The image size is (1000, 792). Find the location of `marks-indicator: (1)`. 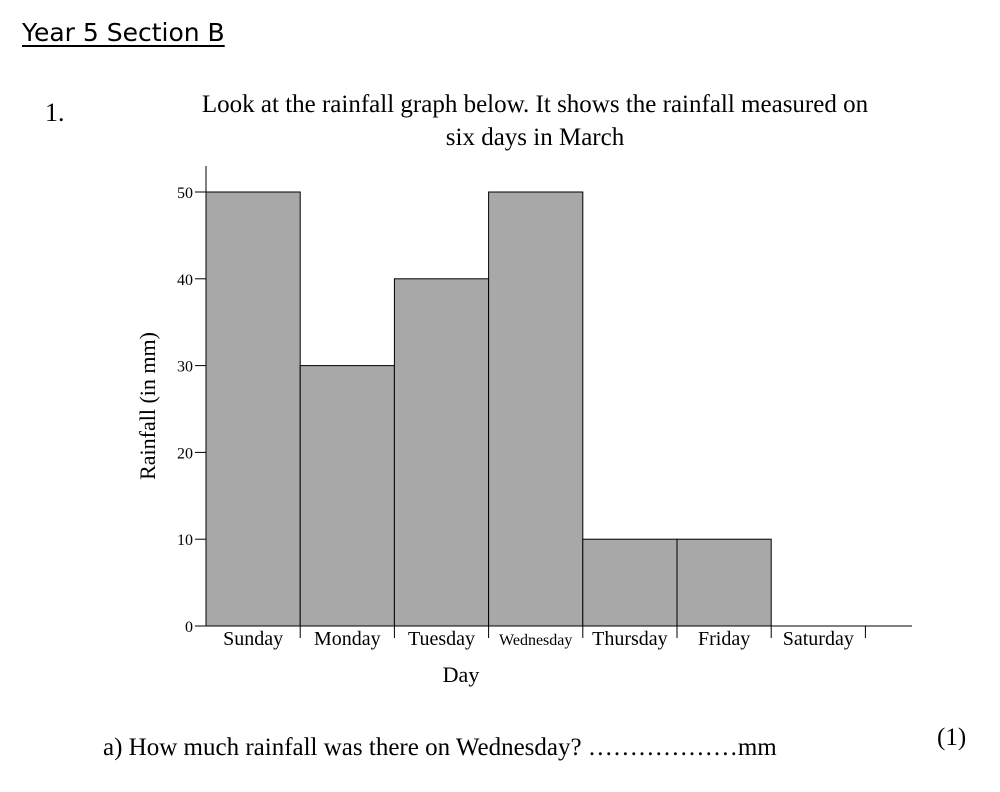

marks-indicator: (1) is located at coordinates (952, 737).